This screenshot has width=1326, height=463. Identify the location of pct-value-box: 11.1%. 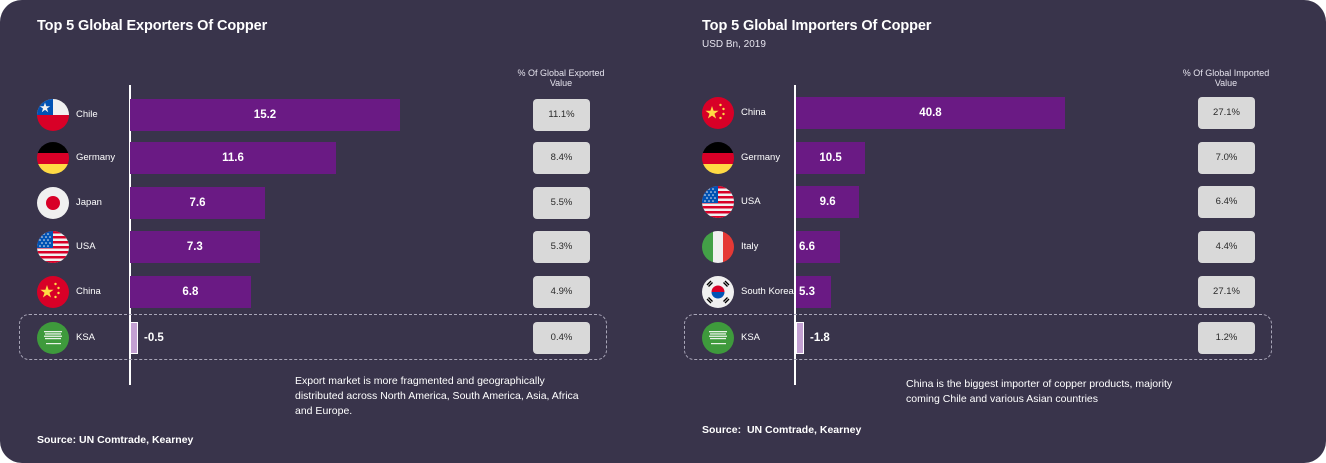
(561, 115).